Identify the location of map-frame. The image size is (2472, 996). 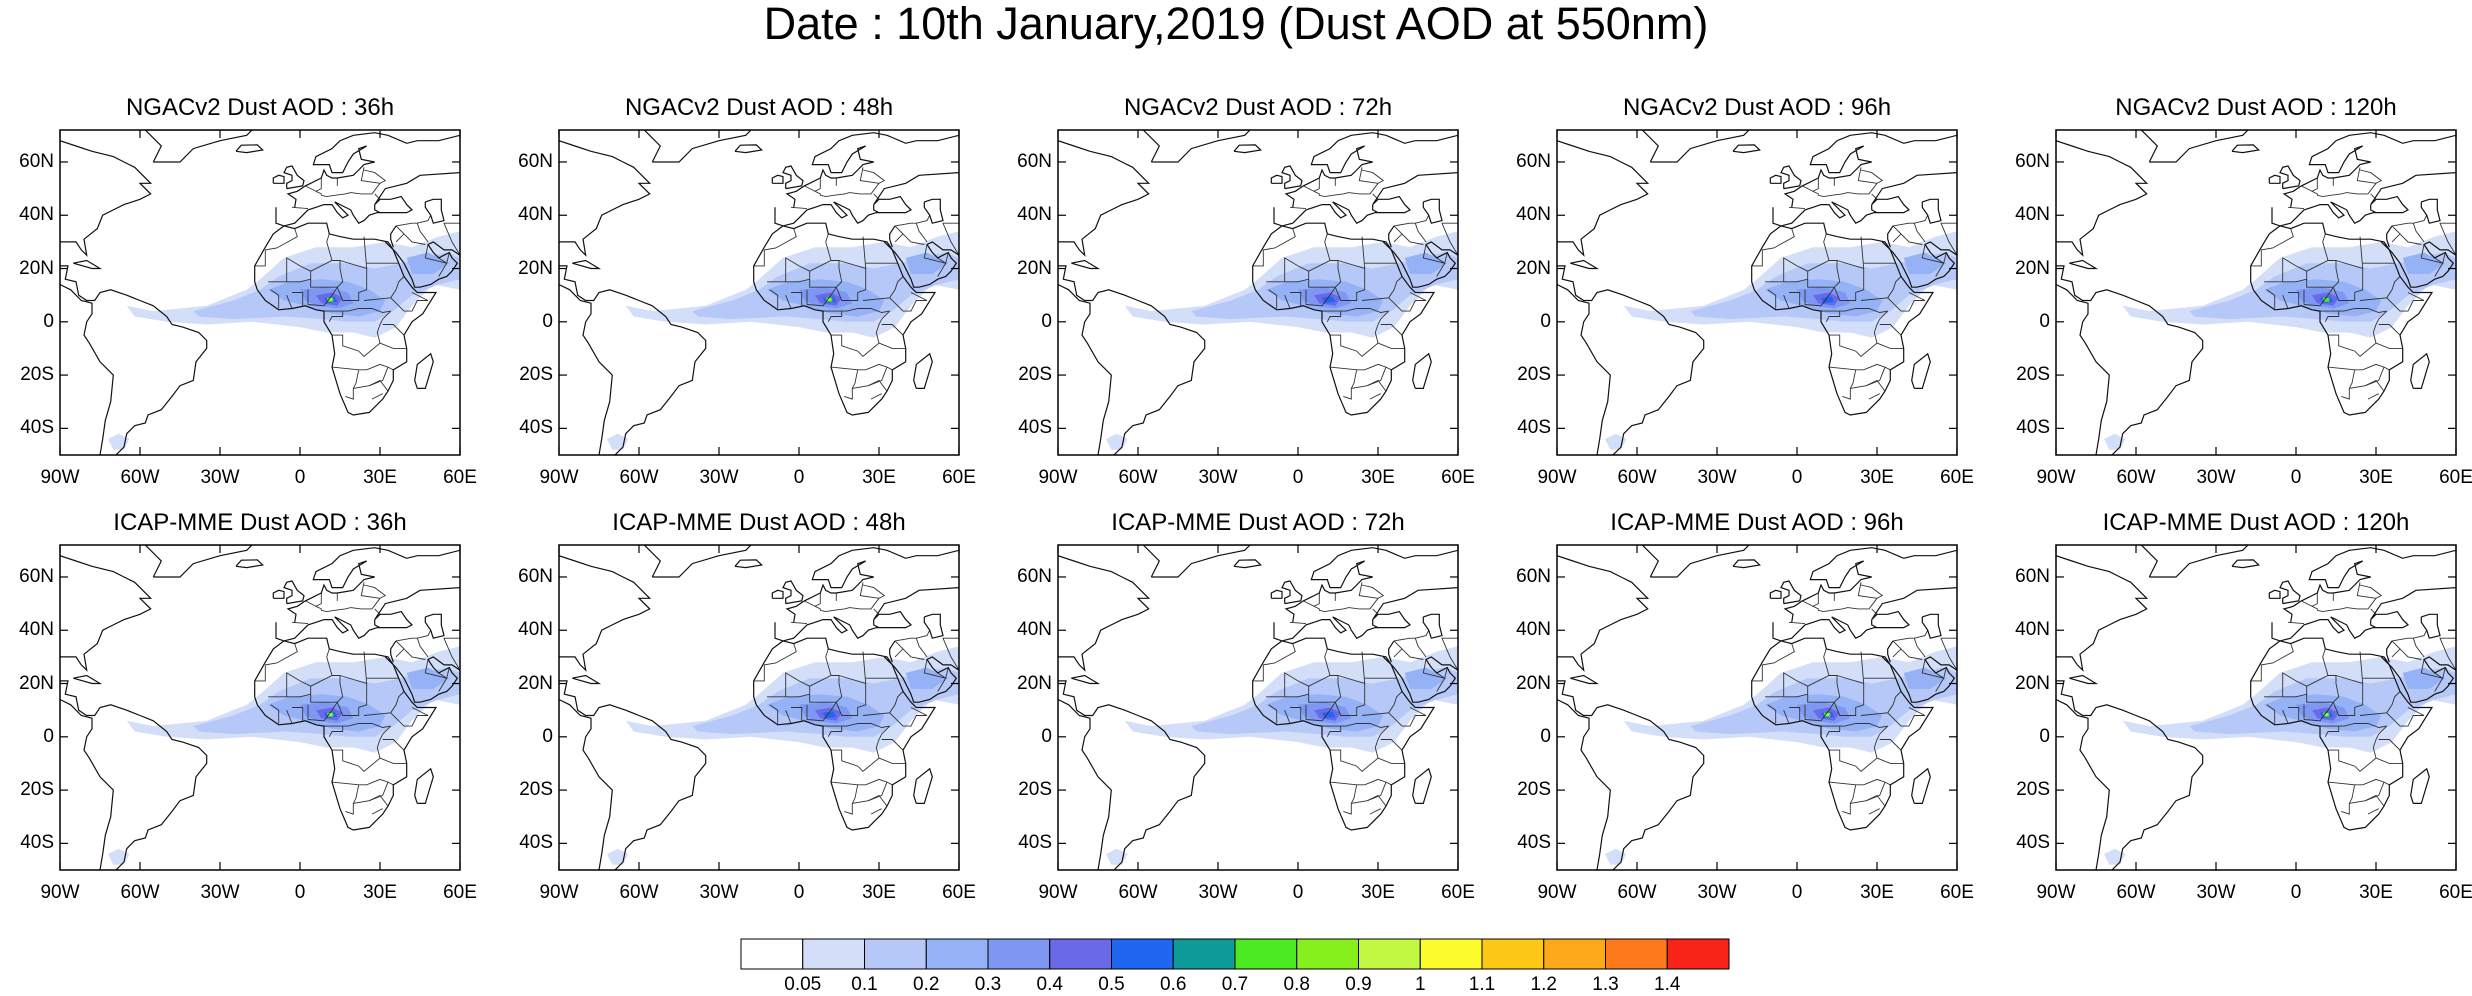
(1757, 292).